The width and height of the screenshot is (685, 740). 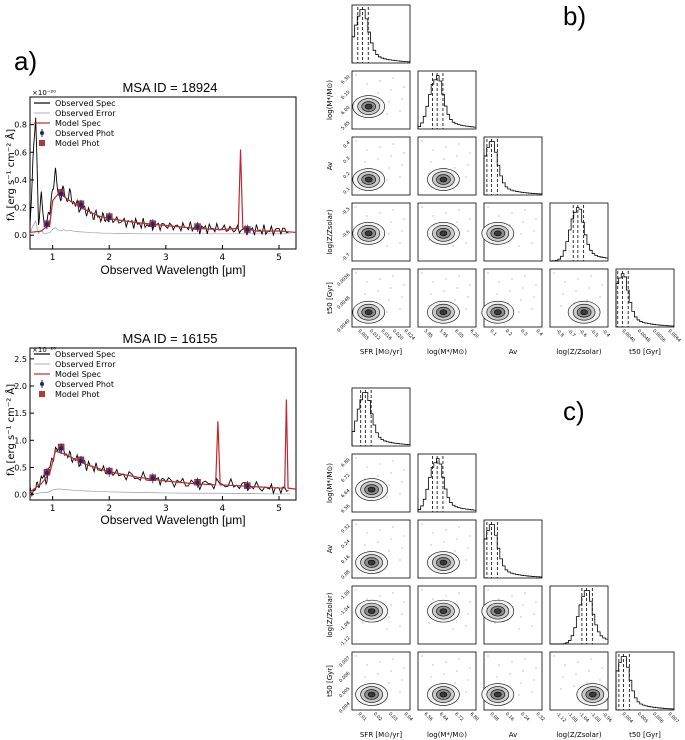 I want to click on scale-label: ×10⁻²⁰, so click(x=44, y=93).